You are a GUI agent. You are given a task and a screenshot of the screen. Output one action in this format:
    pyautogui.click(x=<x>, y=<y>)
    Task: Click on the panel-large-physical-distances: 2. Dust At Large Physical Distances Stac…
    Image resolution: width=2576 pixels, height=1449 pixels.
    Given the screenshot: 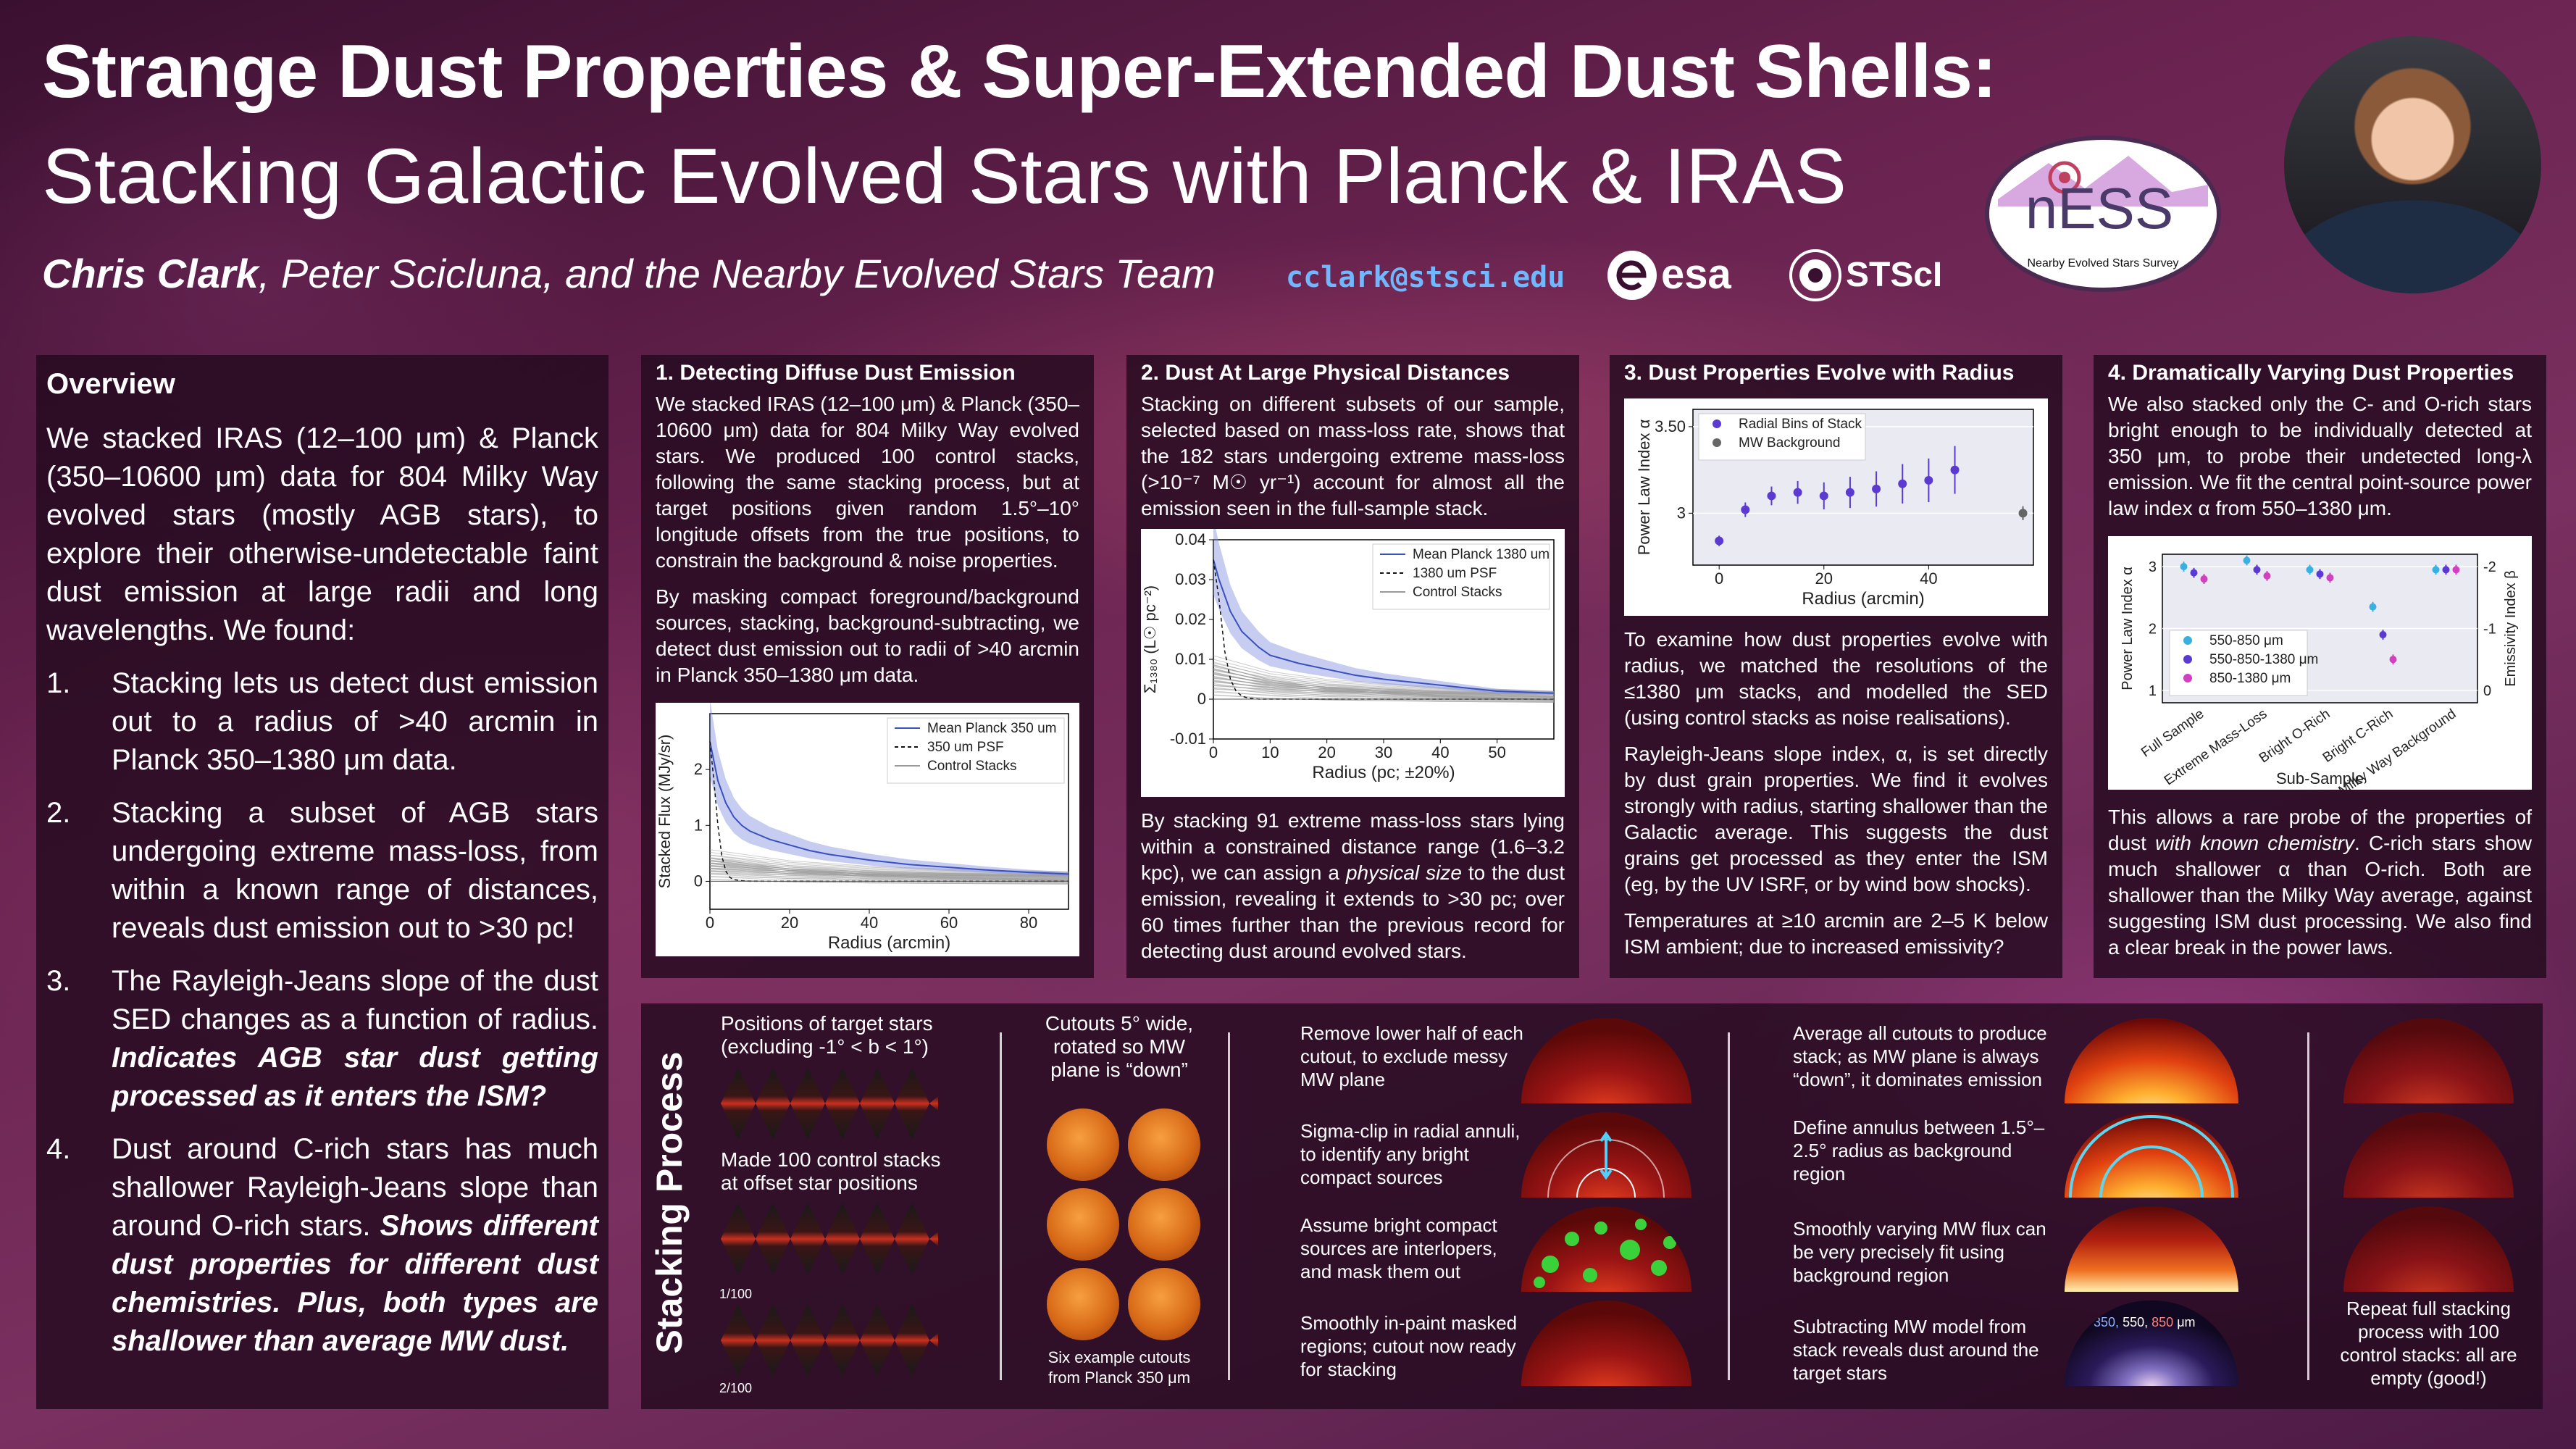 What is the action you would take?
    pyautogui.click(x=1352, y=666)
    